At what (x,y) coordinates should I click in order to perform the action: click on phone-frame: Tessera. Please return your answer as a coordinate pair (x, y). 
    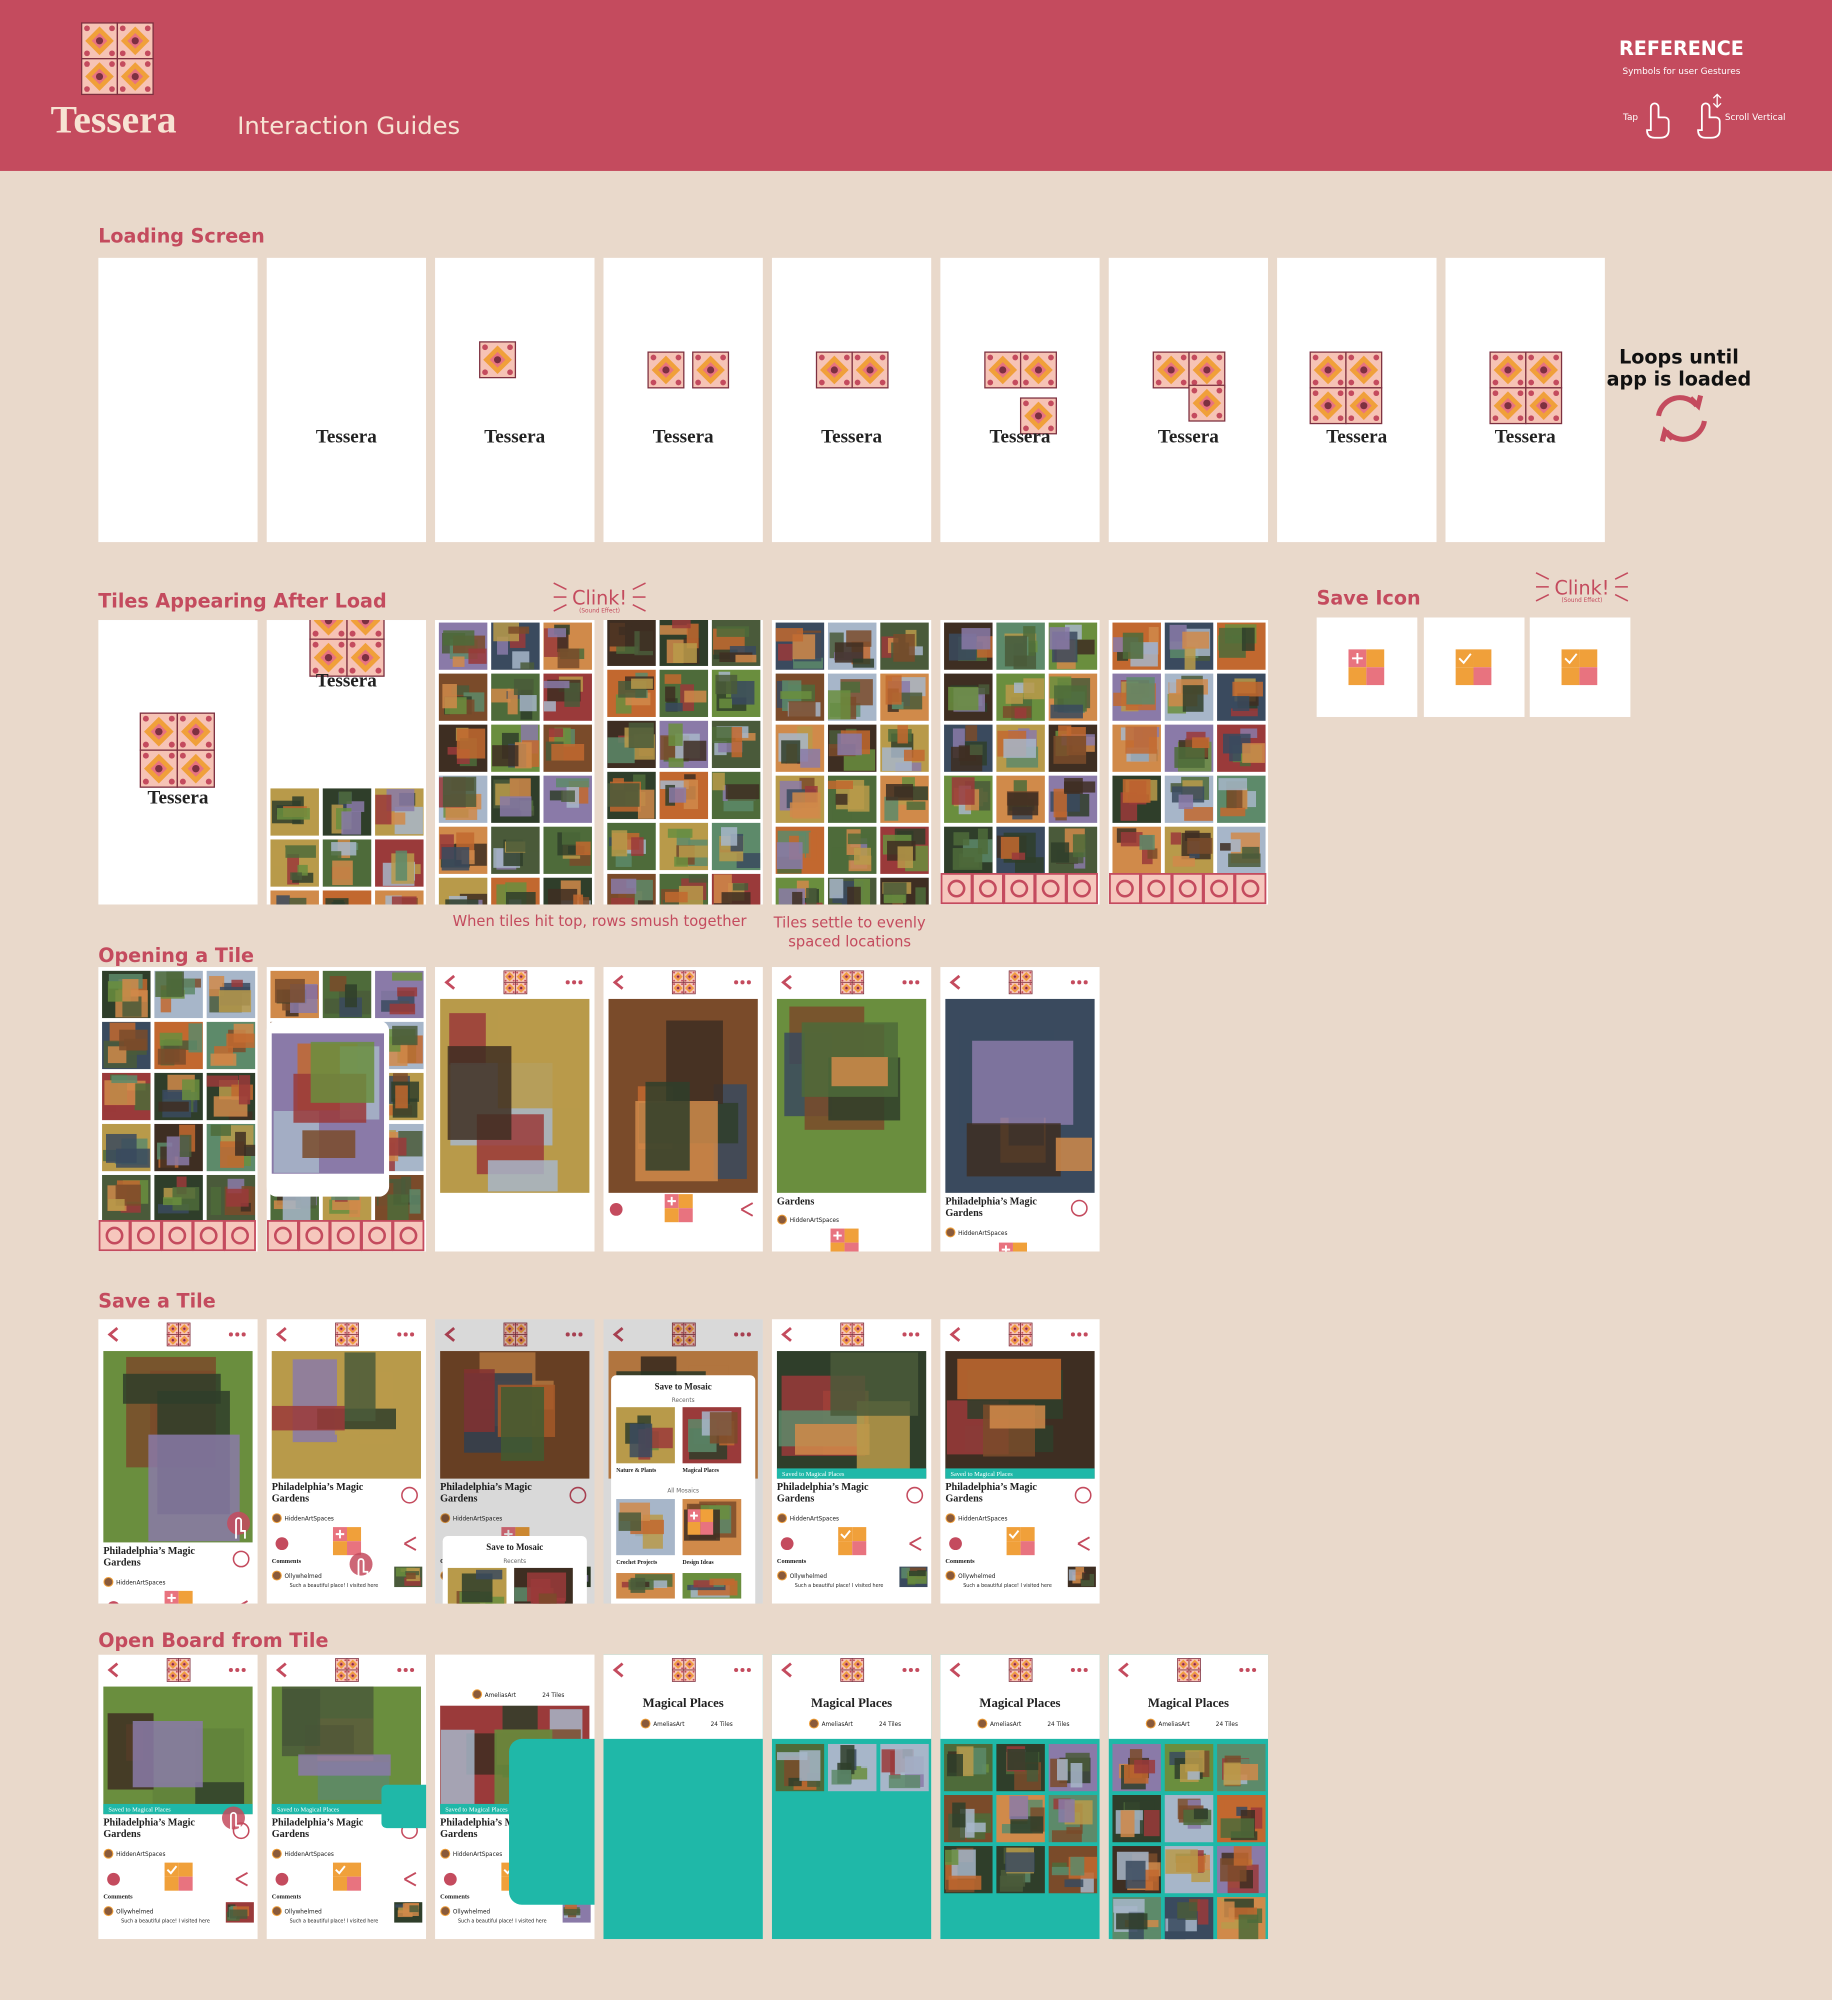
    Looking at the image, I should click on (515, 400).